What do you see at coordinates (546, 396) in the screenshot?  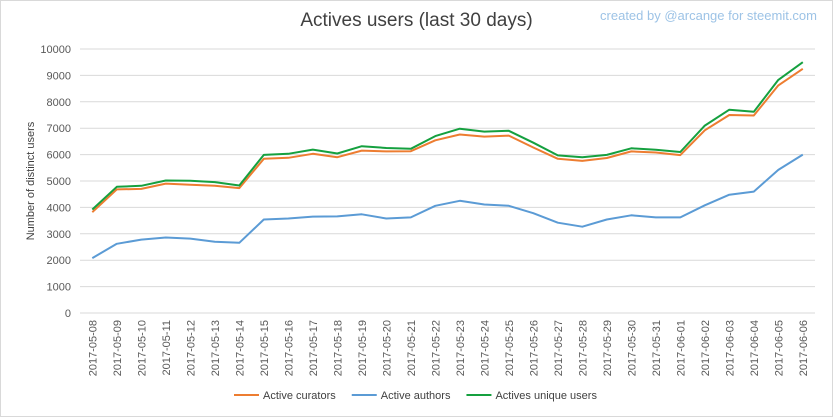 I see `legend-label: Actives unique users` at bounding box center [546, 396].